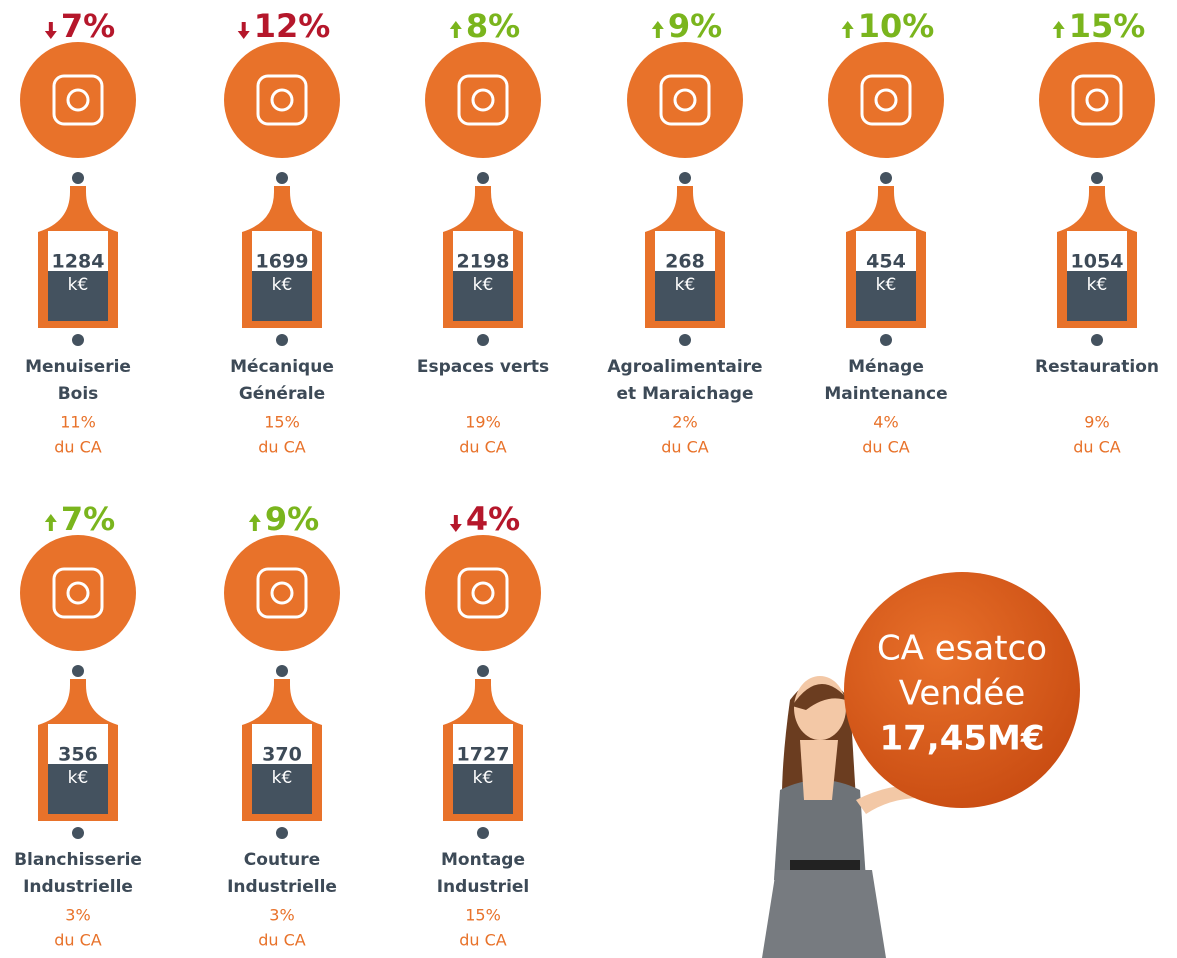  Describe the element at coordinates (493, 26) in the screenshot. I see `change: 8%` at that location.